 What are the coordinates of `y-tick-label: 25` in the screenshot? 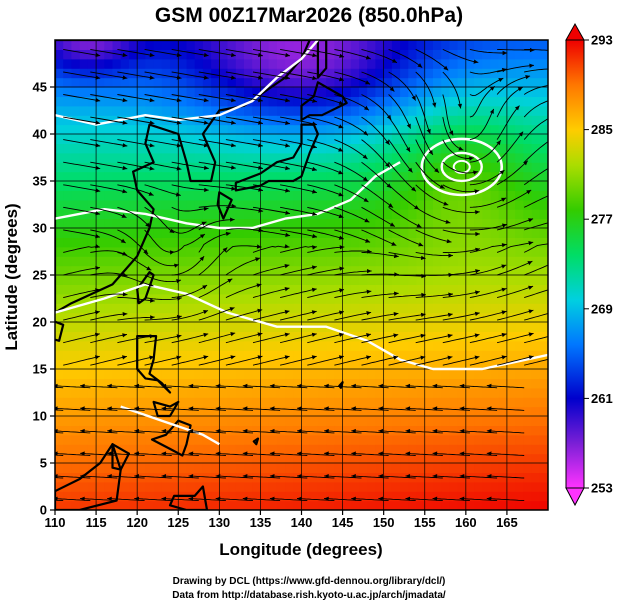 It's located at (40, 275).